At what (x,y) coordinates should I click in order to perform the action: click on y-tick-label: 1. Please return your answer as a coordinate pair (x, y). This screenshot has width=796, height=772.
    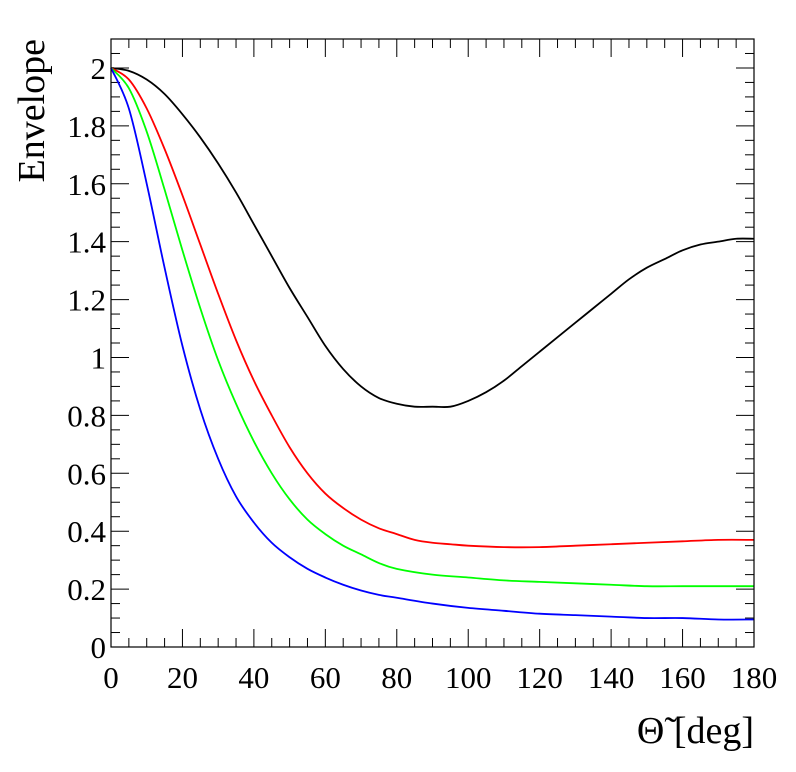
    Looking at the image, I should click on (99, 357).